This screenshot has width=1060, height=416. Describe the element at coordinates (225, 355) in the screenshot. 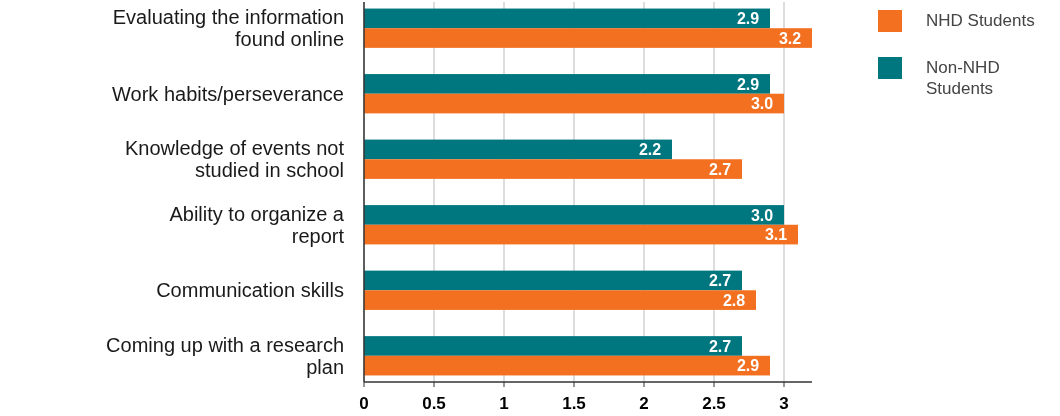

I see `y-tick-label: Coming up with a research plan` at that location.